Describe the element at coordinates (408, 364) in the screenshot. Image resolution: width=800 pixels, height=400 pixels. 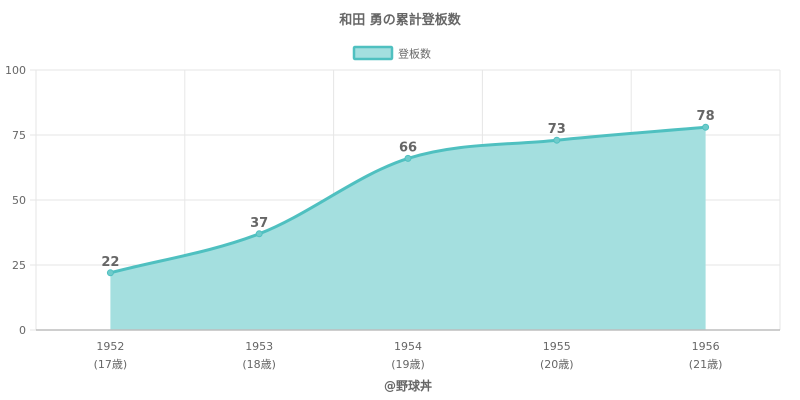
I see `x-tick-sublabel: (19歳)` at that location.